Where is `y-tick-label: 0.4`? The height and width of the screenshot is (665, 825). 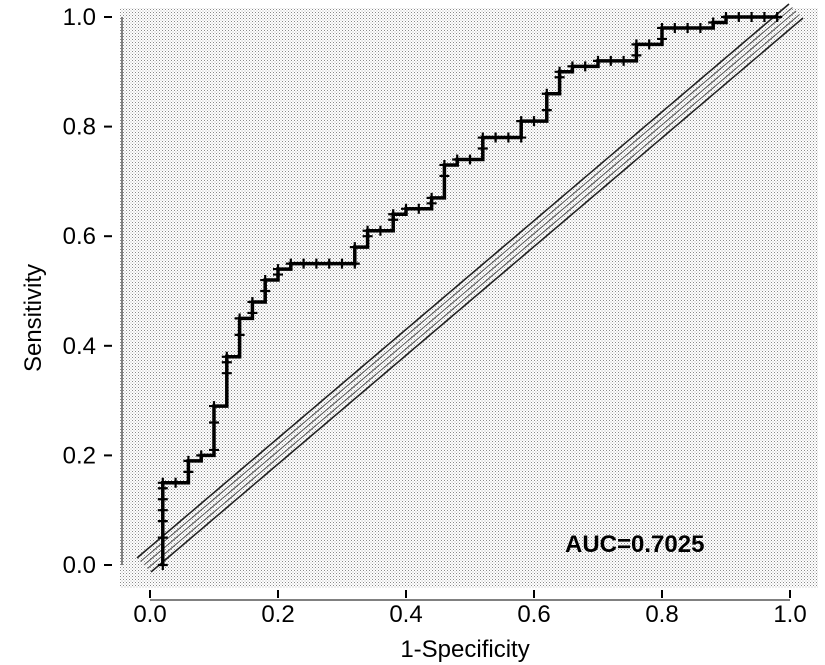 y-tick-label: 0.4 is located at coordinates (79, 346).